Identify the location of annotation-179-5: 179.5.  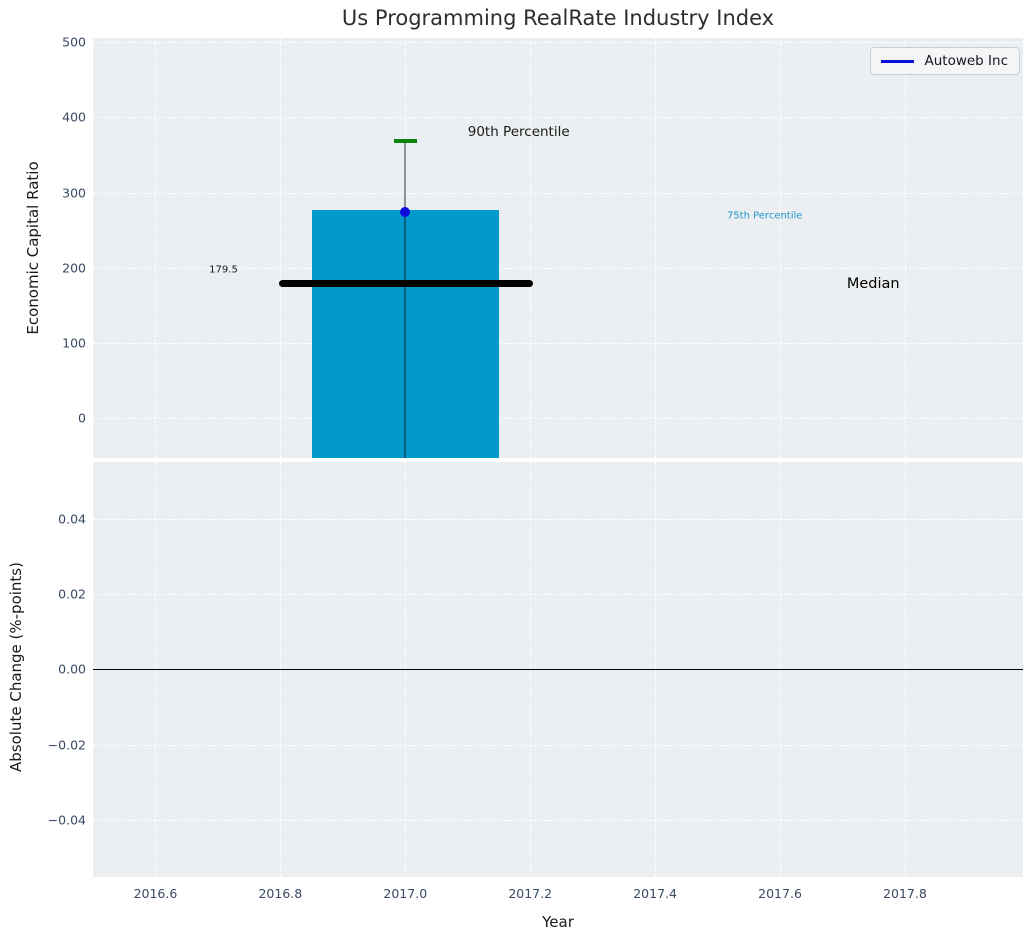
(223, 270).